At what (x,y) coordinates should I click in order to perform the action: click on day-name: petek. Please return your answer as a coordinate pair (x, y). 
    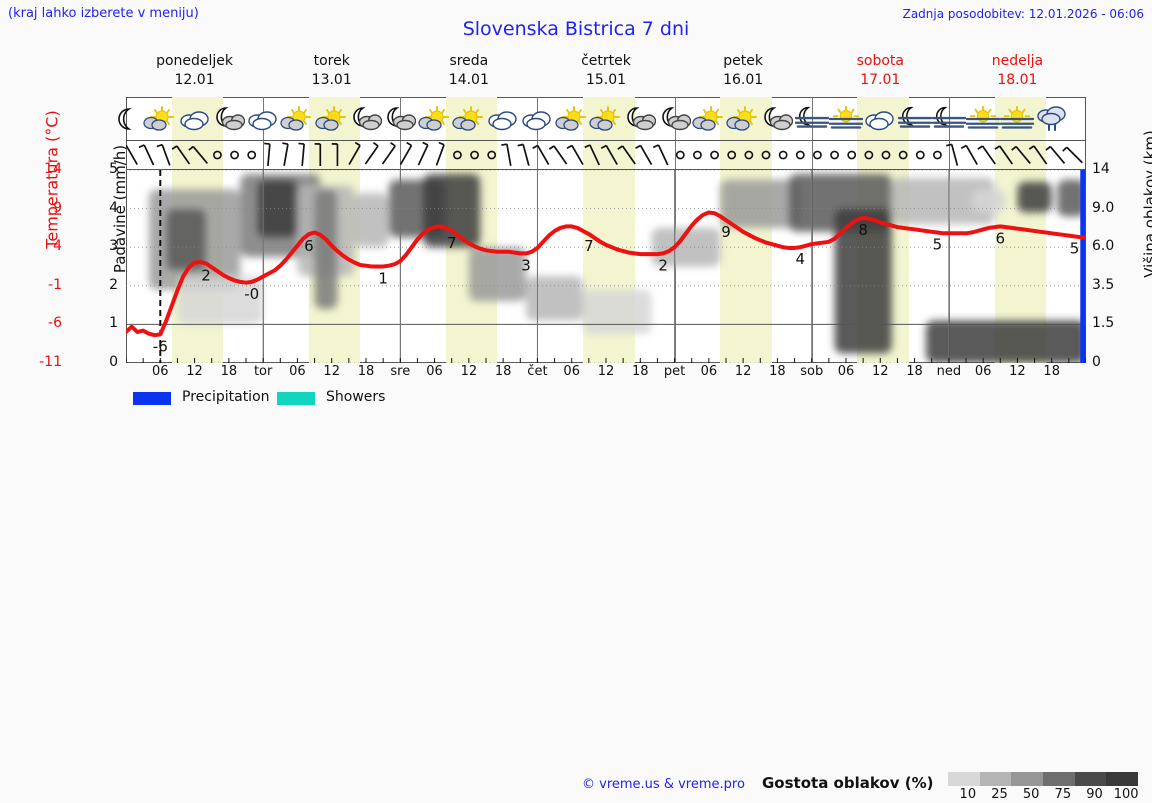
    Looking at the image, I should click on (743, 61).